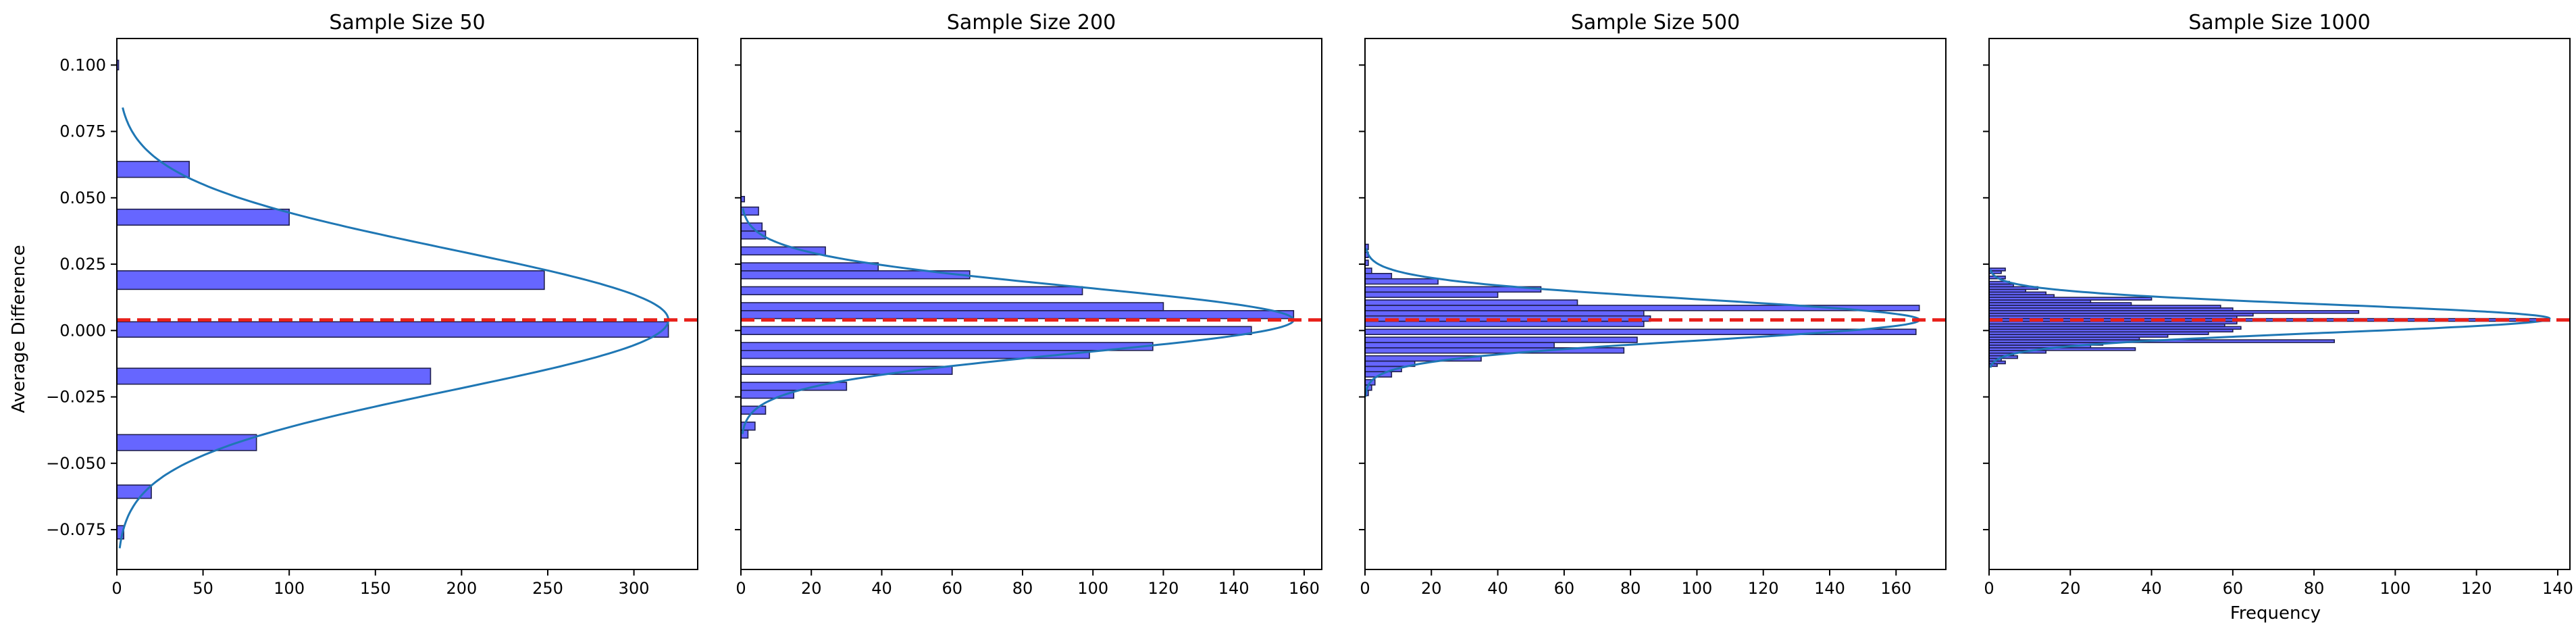 The width and height of the screenshot is (2576, 635). I want to click on y-tick-label: 0.075, so click(82, 131).